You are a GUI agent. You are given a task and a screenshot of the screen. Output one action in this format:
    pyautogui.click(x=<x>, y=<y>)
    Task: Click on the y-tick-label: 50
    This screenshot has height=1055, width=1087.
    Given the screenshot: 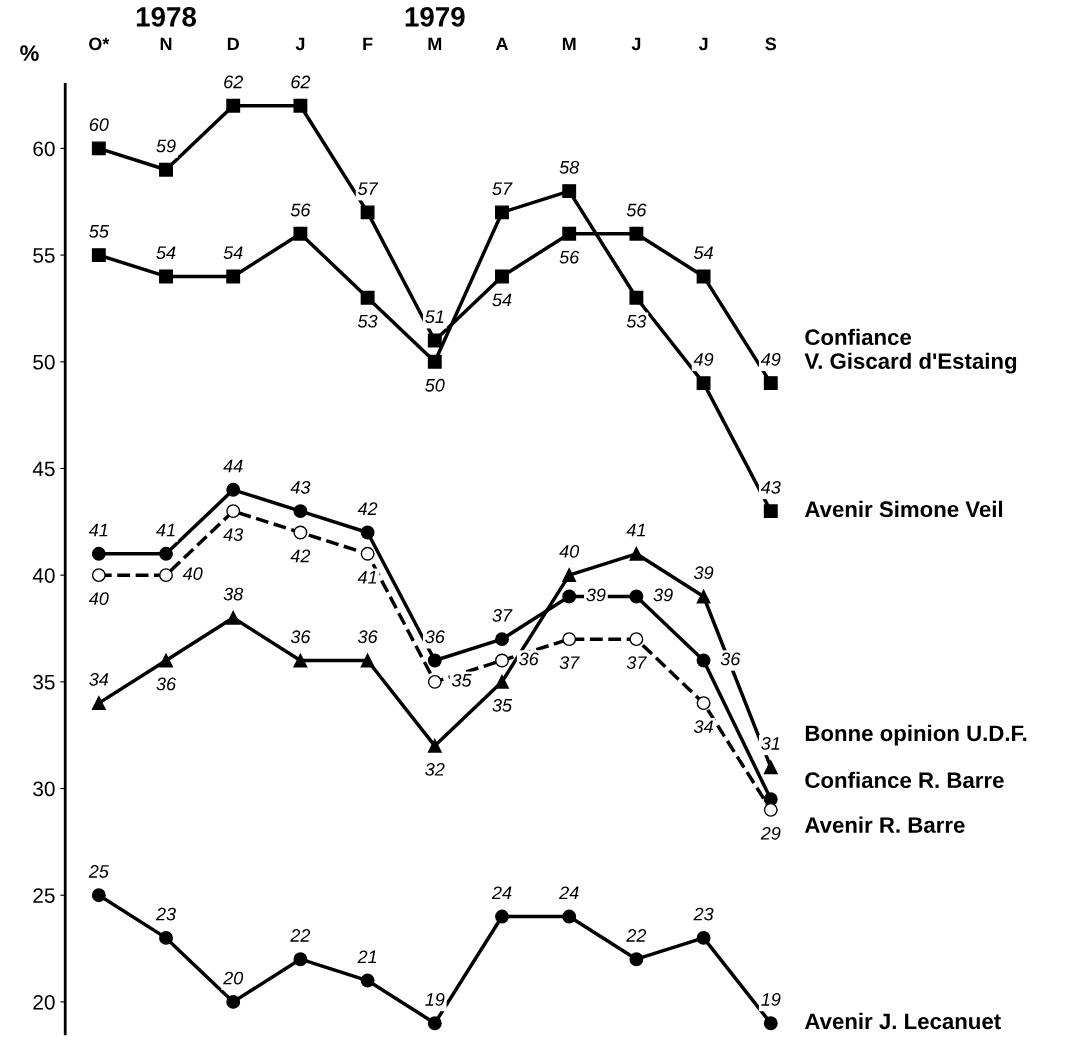 What is the action you would take?
    pyautogui.click(x=44, y=362)
    